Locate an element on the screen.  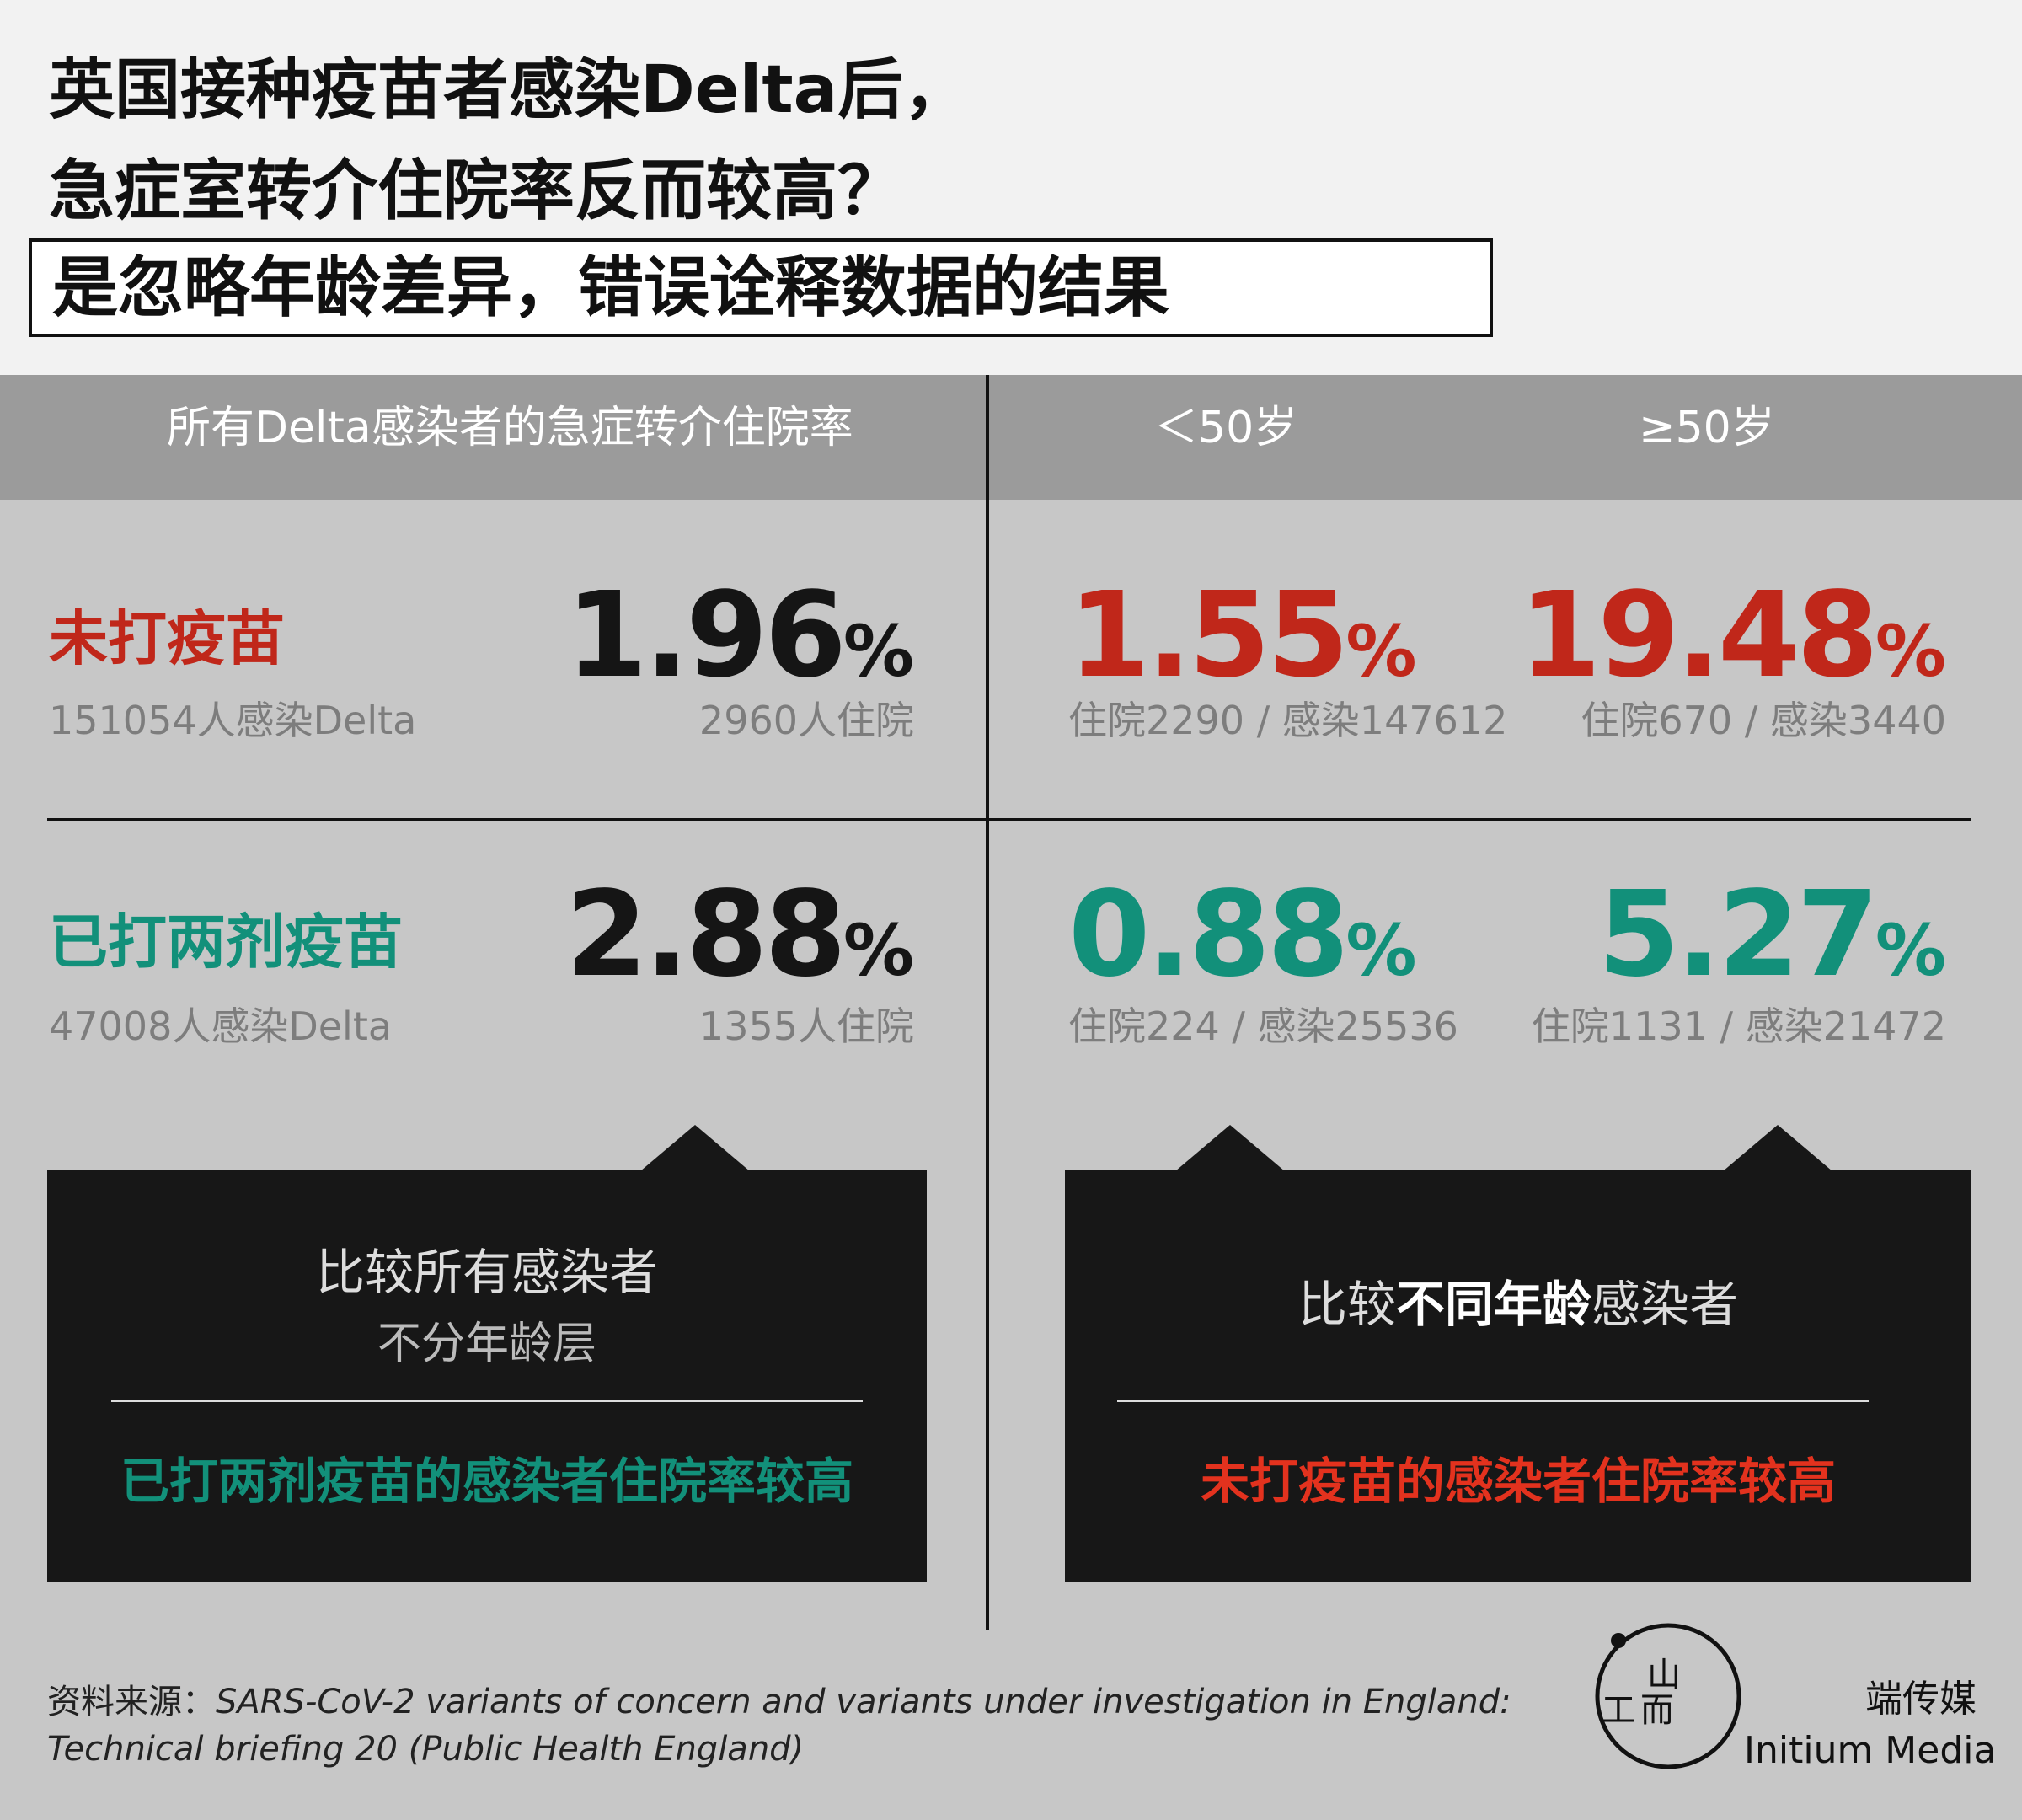
unvaccinated-over50-rate: 19.48% is located at coordinates (1732, 636).